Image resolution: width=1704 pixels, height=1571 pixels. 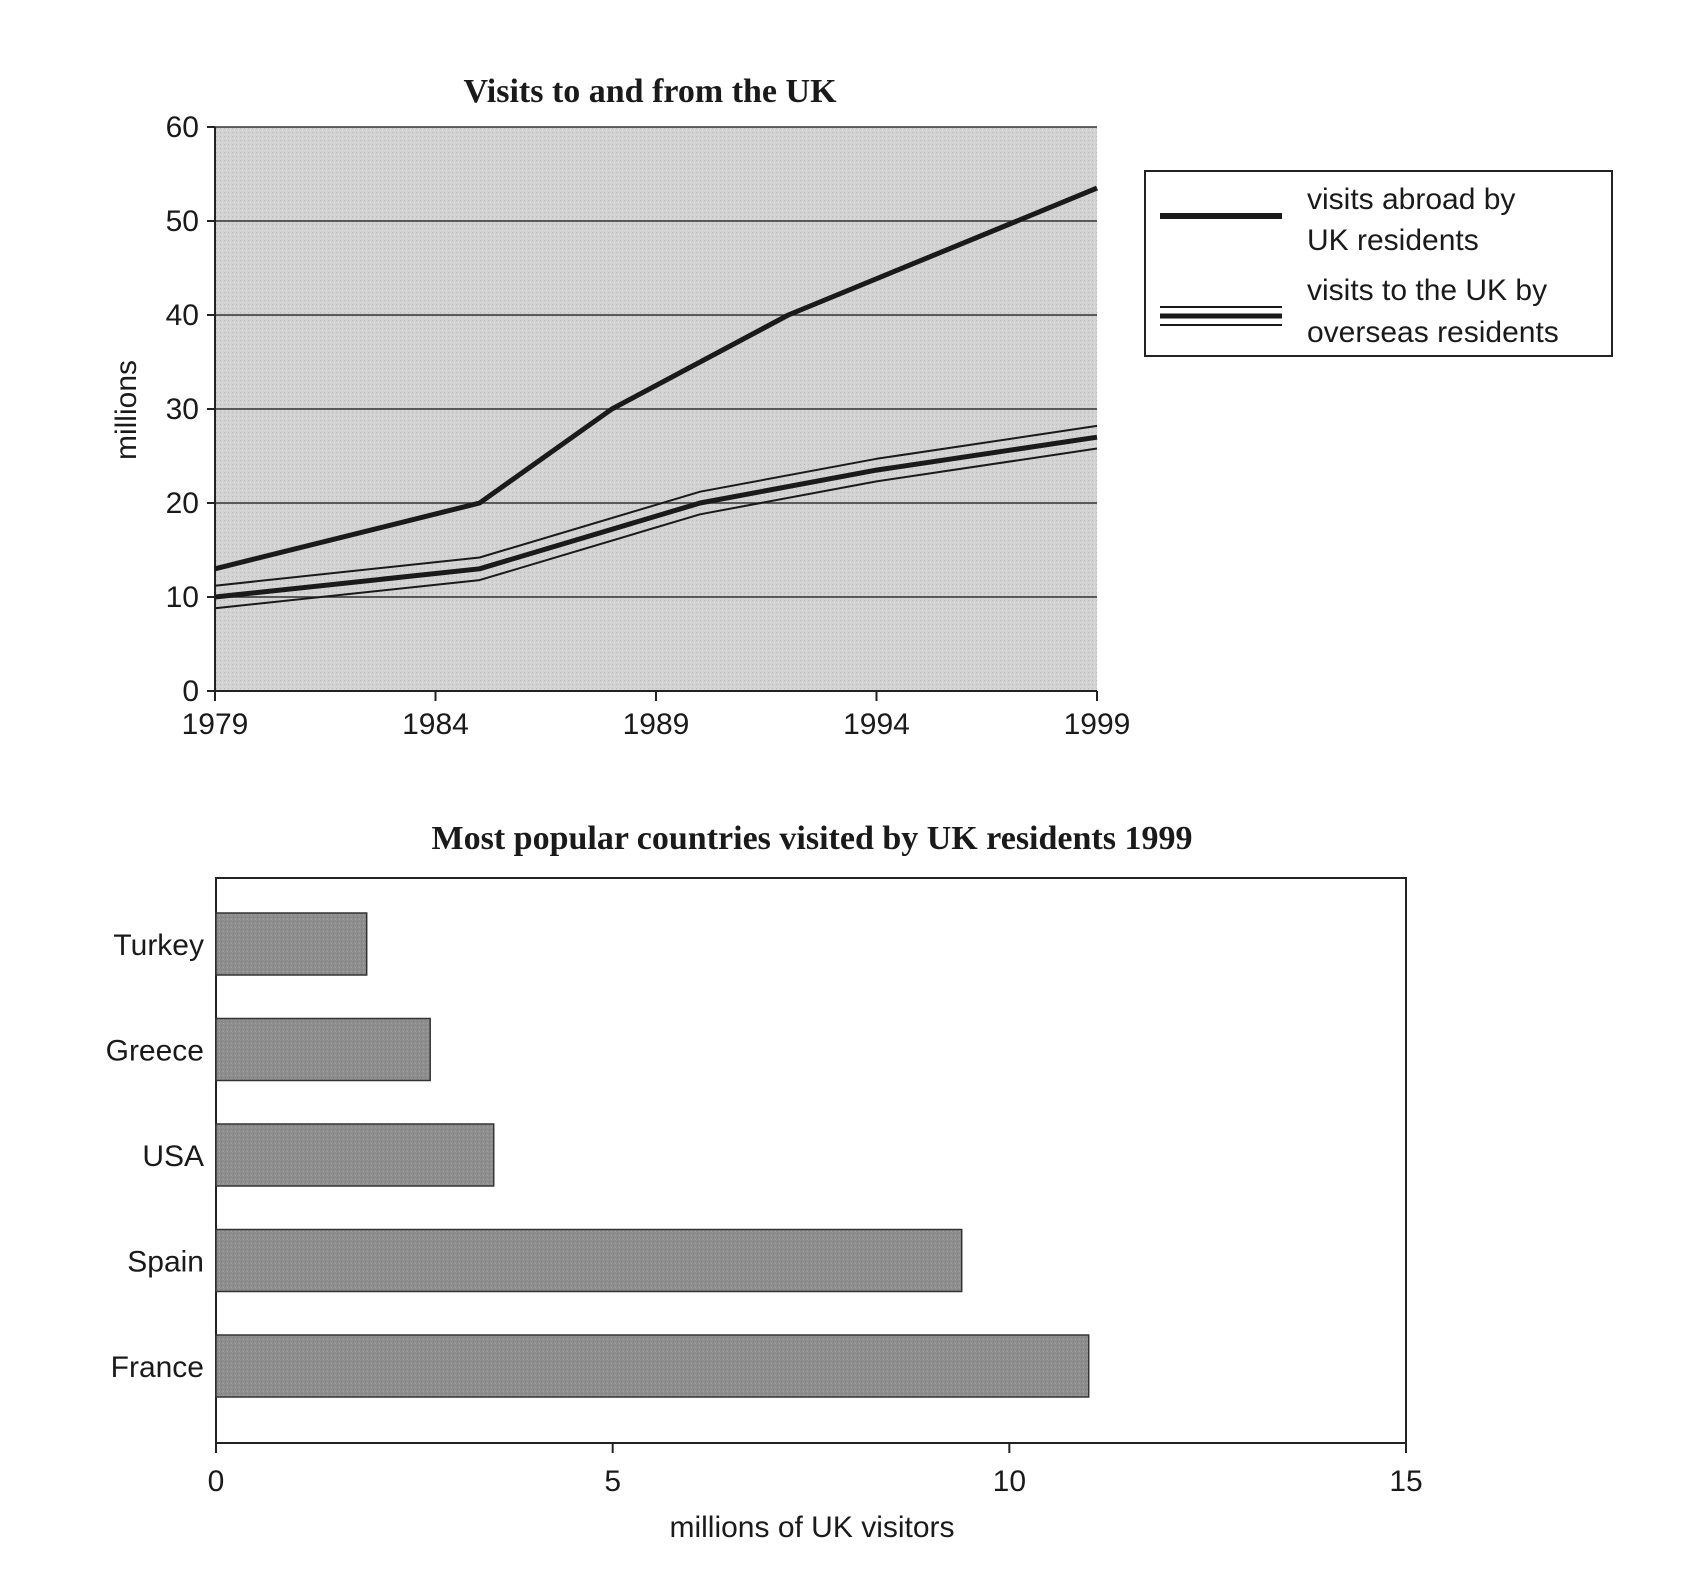 I want to click on bar-usa, so click(x=355, y=1155).